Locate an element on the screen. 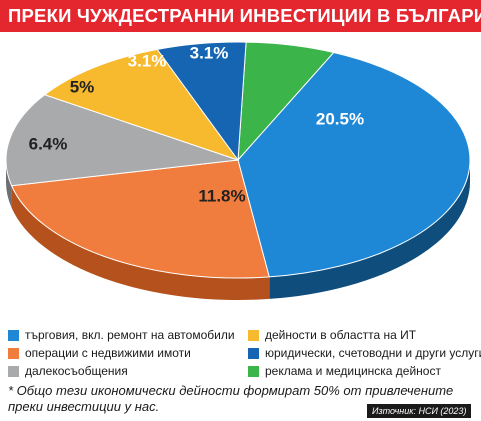  pie-label-1: 11.8% is located at coordinates (221, 195).